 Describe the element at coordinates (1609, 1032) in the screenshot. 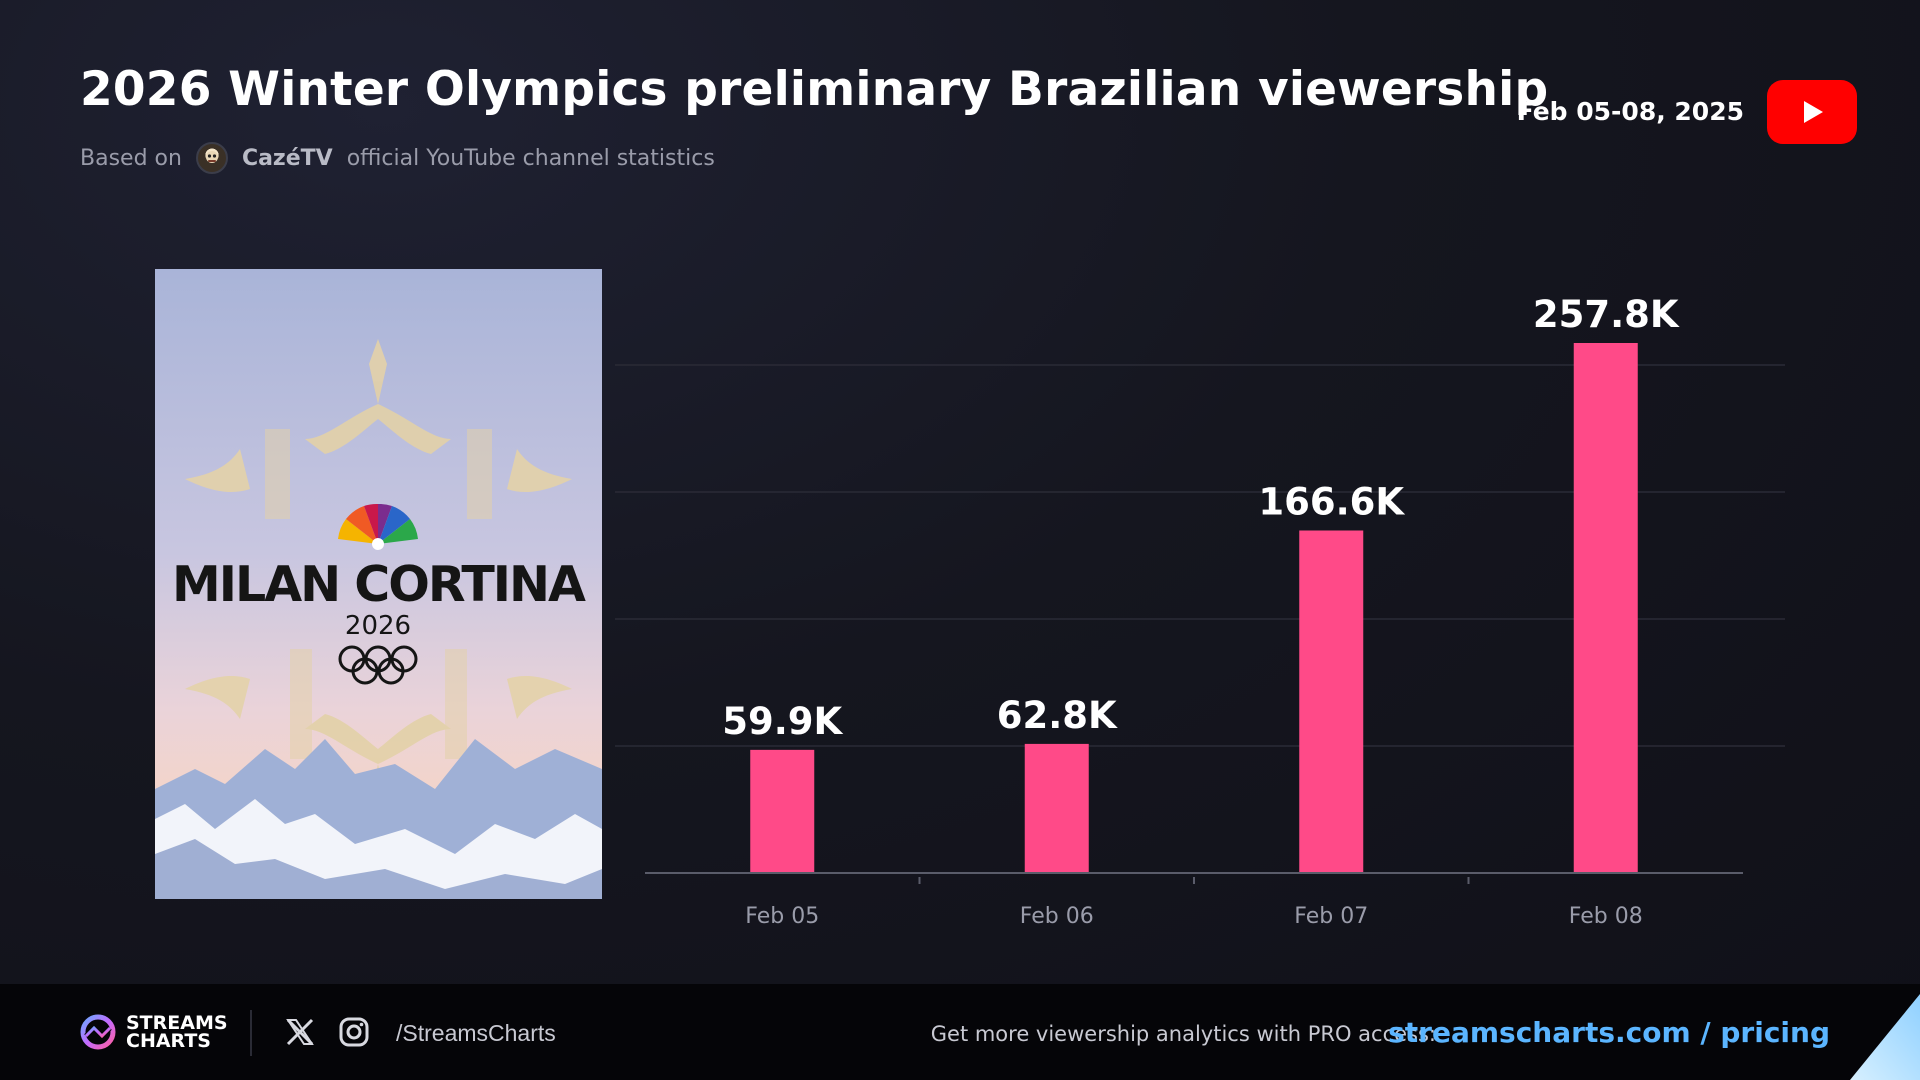

I see `pricing-link: streamscharts.com / pricing` at that location.